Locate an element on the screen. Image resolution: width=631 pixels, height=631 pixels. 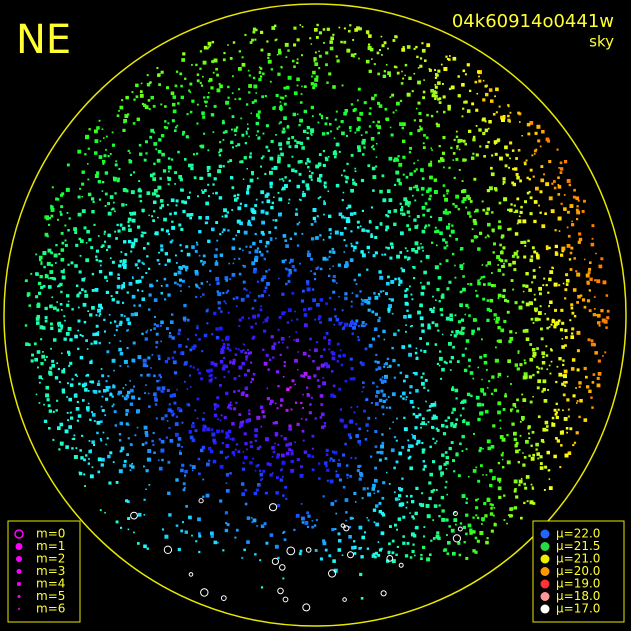
legend-label: m=5 is located at coordinates (50, 596).